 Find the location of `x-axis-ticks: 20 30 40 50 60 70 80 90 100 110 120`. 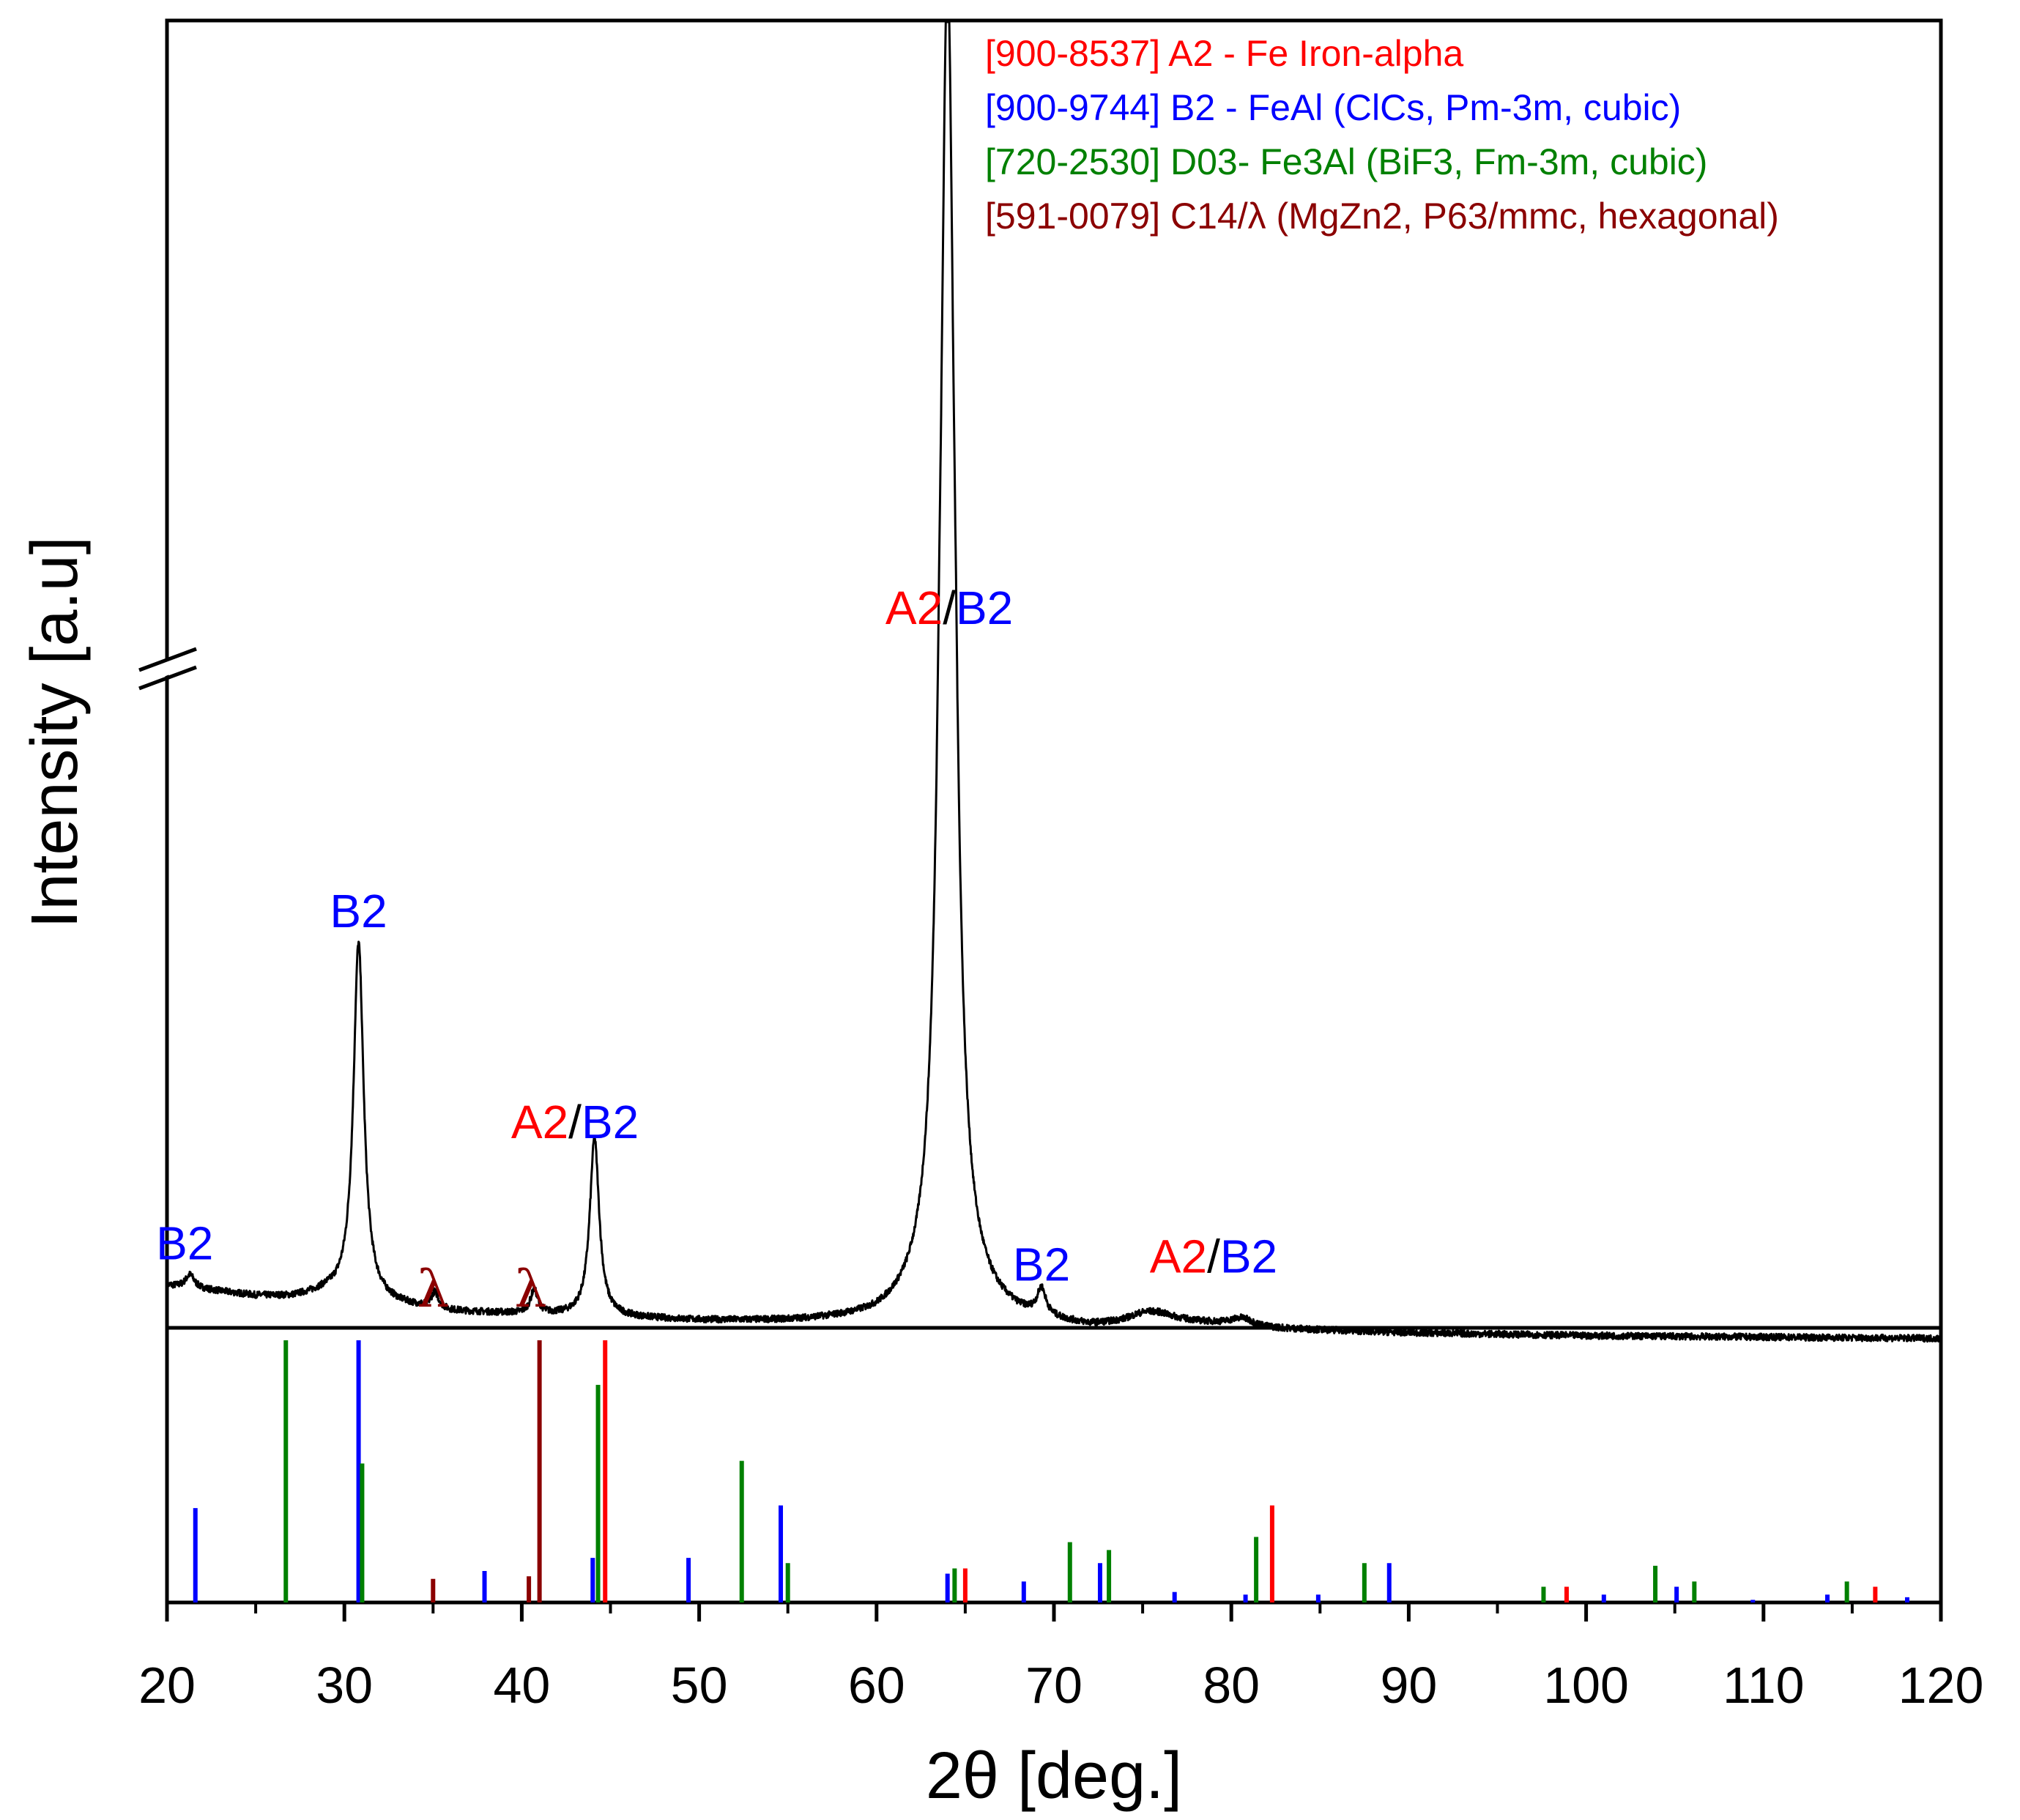

x-axis-ticks: 20 30 40 50 60 70 80 90 100 110 120 is located at coordinates (1060, 1658).